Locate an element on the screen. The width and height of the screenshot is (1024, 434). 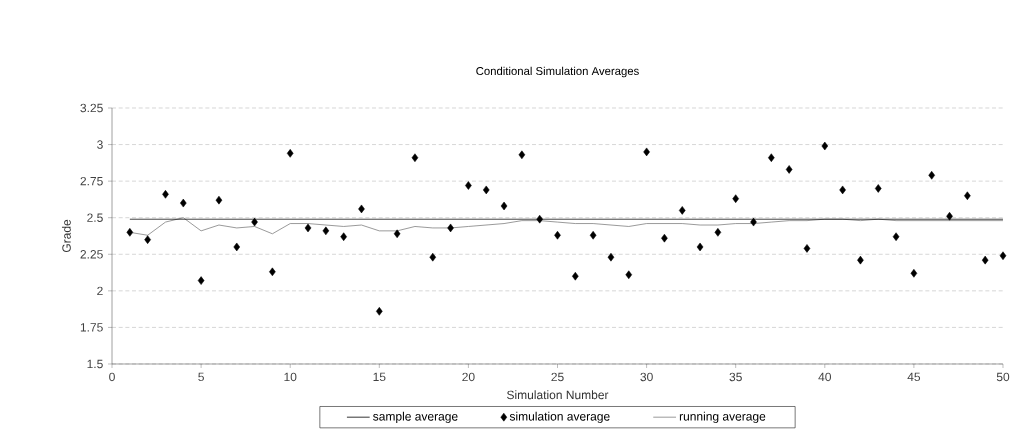
y-tick-label: 2 is located at coordinates (100, 291).